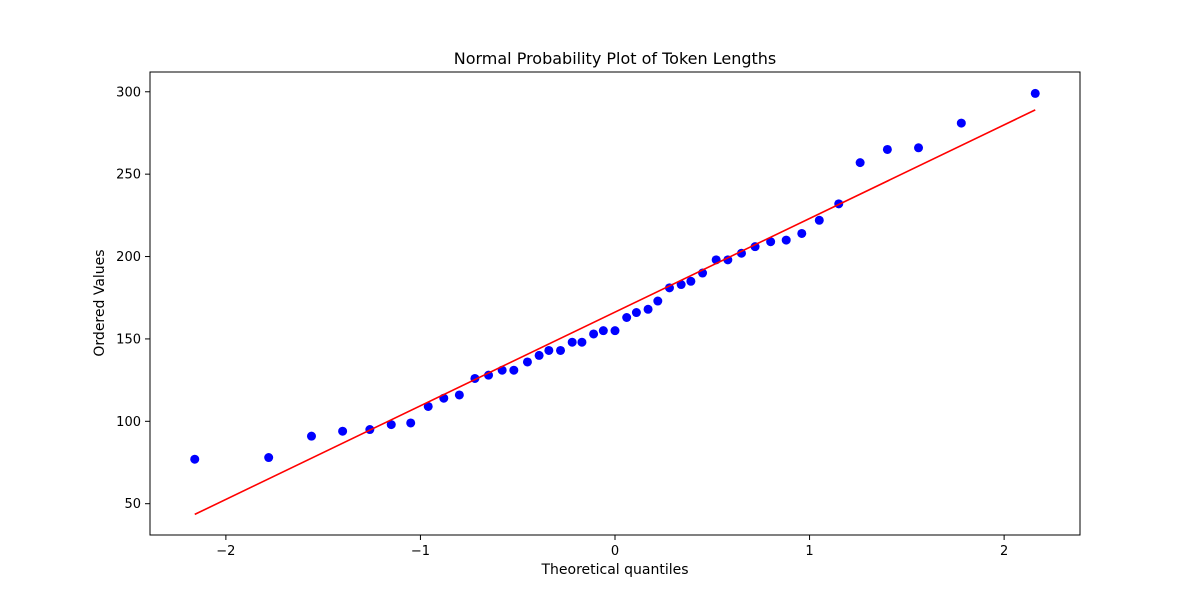 The height and width of the screenshot is (600, 1200). What do you see at coordinates (128, 175) in the screenshot?
I see `y-tick-label: 250` at bounding box center [128, 175].